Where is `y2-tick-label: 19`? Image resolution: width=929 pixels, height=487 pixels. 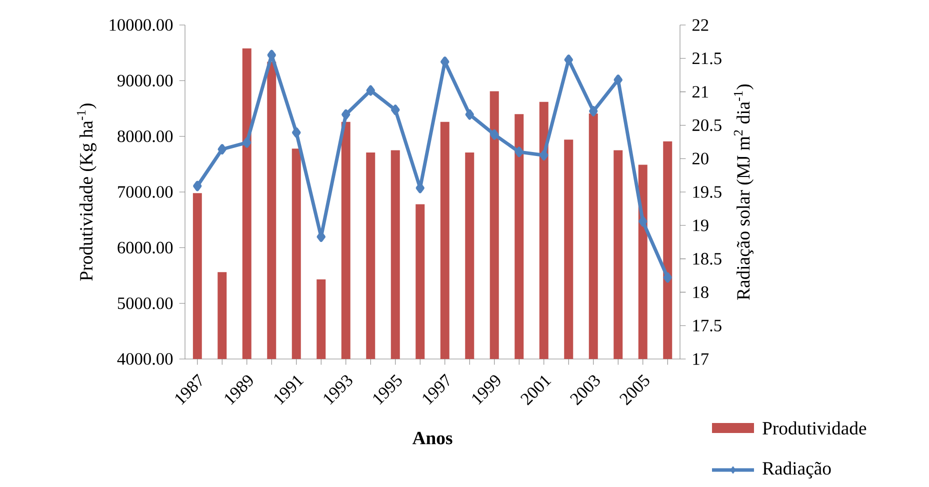 y2-tick-label: 19 is located at coordinates (700, 226).